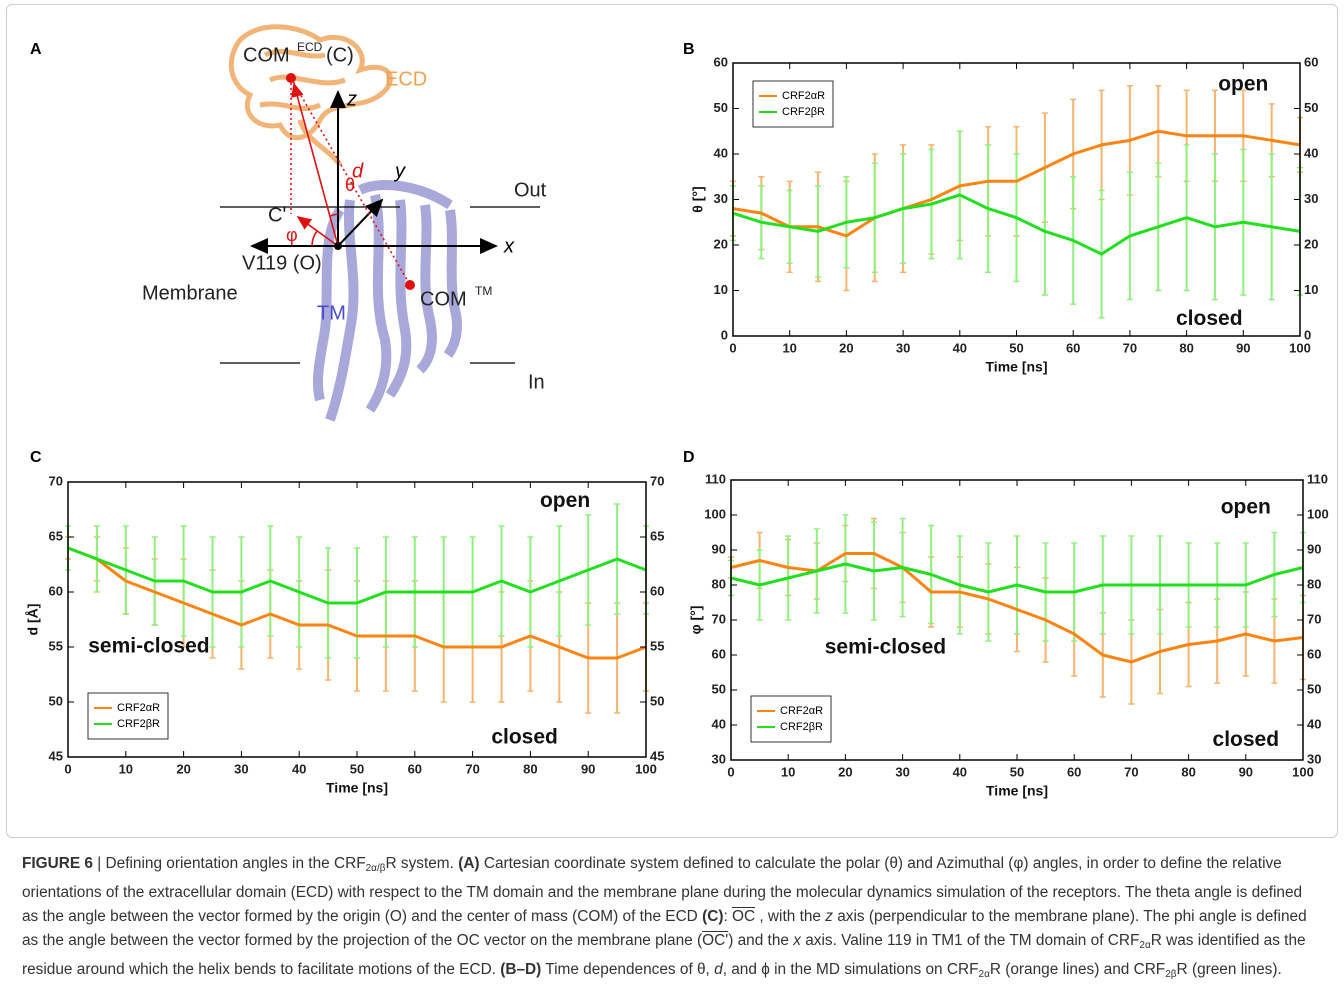 The image size is (1344, 994). I want to click on y2-tick-label: 100, so click(1318, 513).